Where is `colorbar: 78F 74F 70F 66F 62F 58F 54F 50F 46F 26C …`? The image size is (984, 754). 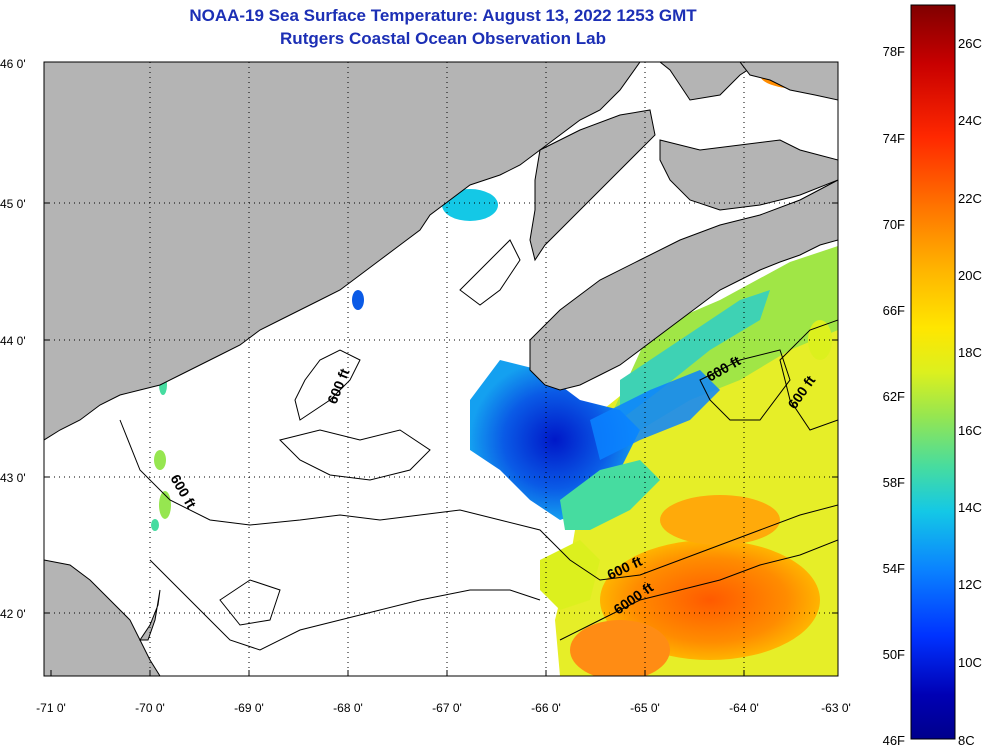 colorbar: 78F 74F 70F 66F 62F 58F 54F 50F 46F 26C … is located at coordinates (932, 376).